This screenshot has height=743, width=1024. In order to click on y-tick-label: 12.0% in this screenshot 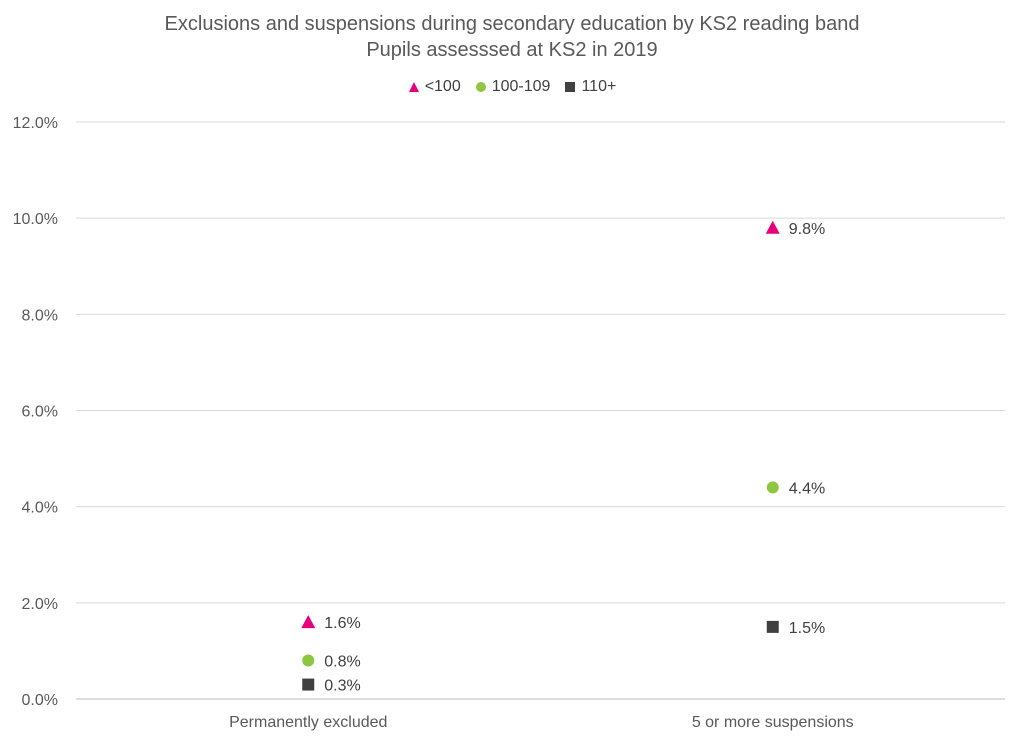, I will do `click(35, 123)`.